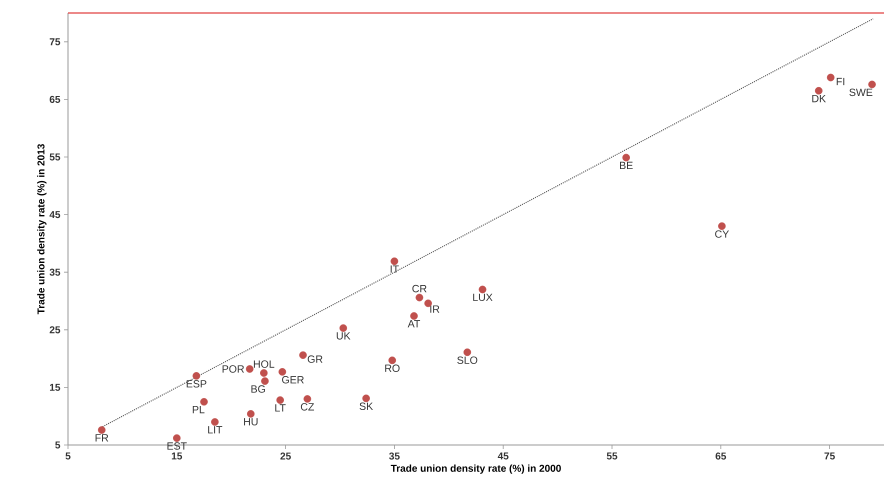  I want to click on x-tick-label: 35, so click(394, 456).